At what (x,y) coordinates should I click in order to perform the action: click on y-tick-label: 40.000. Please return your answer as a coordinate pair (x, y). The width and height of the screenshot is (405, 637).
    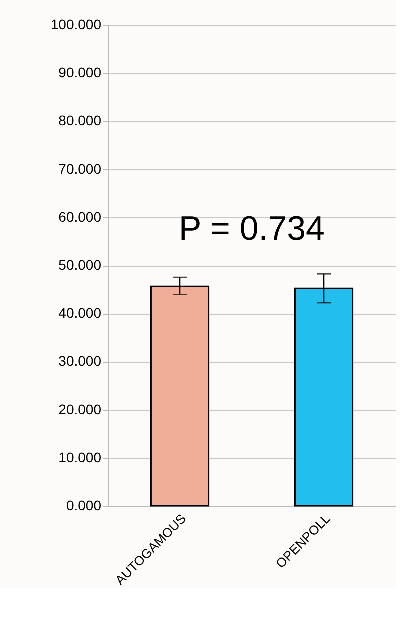
    Looking at the image, I should click on (80, 313).